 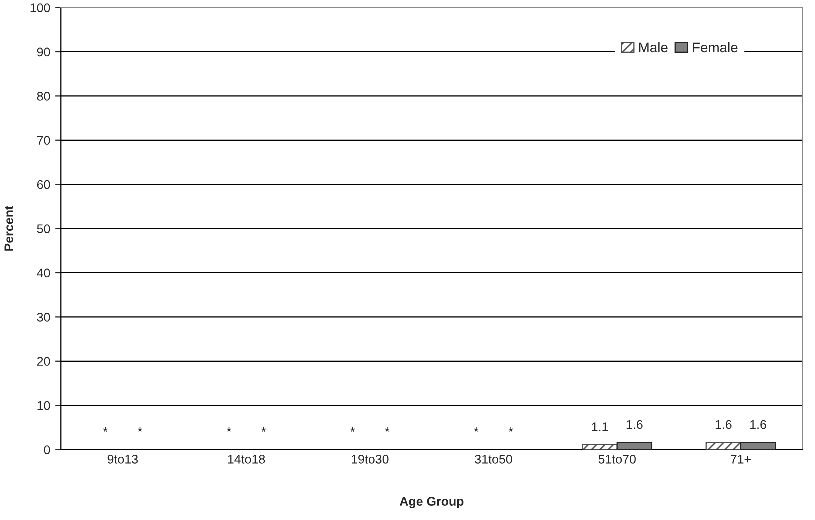 I want to click on y-tick-label: 20, so click(x=43, y=361).